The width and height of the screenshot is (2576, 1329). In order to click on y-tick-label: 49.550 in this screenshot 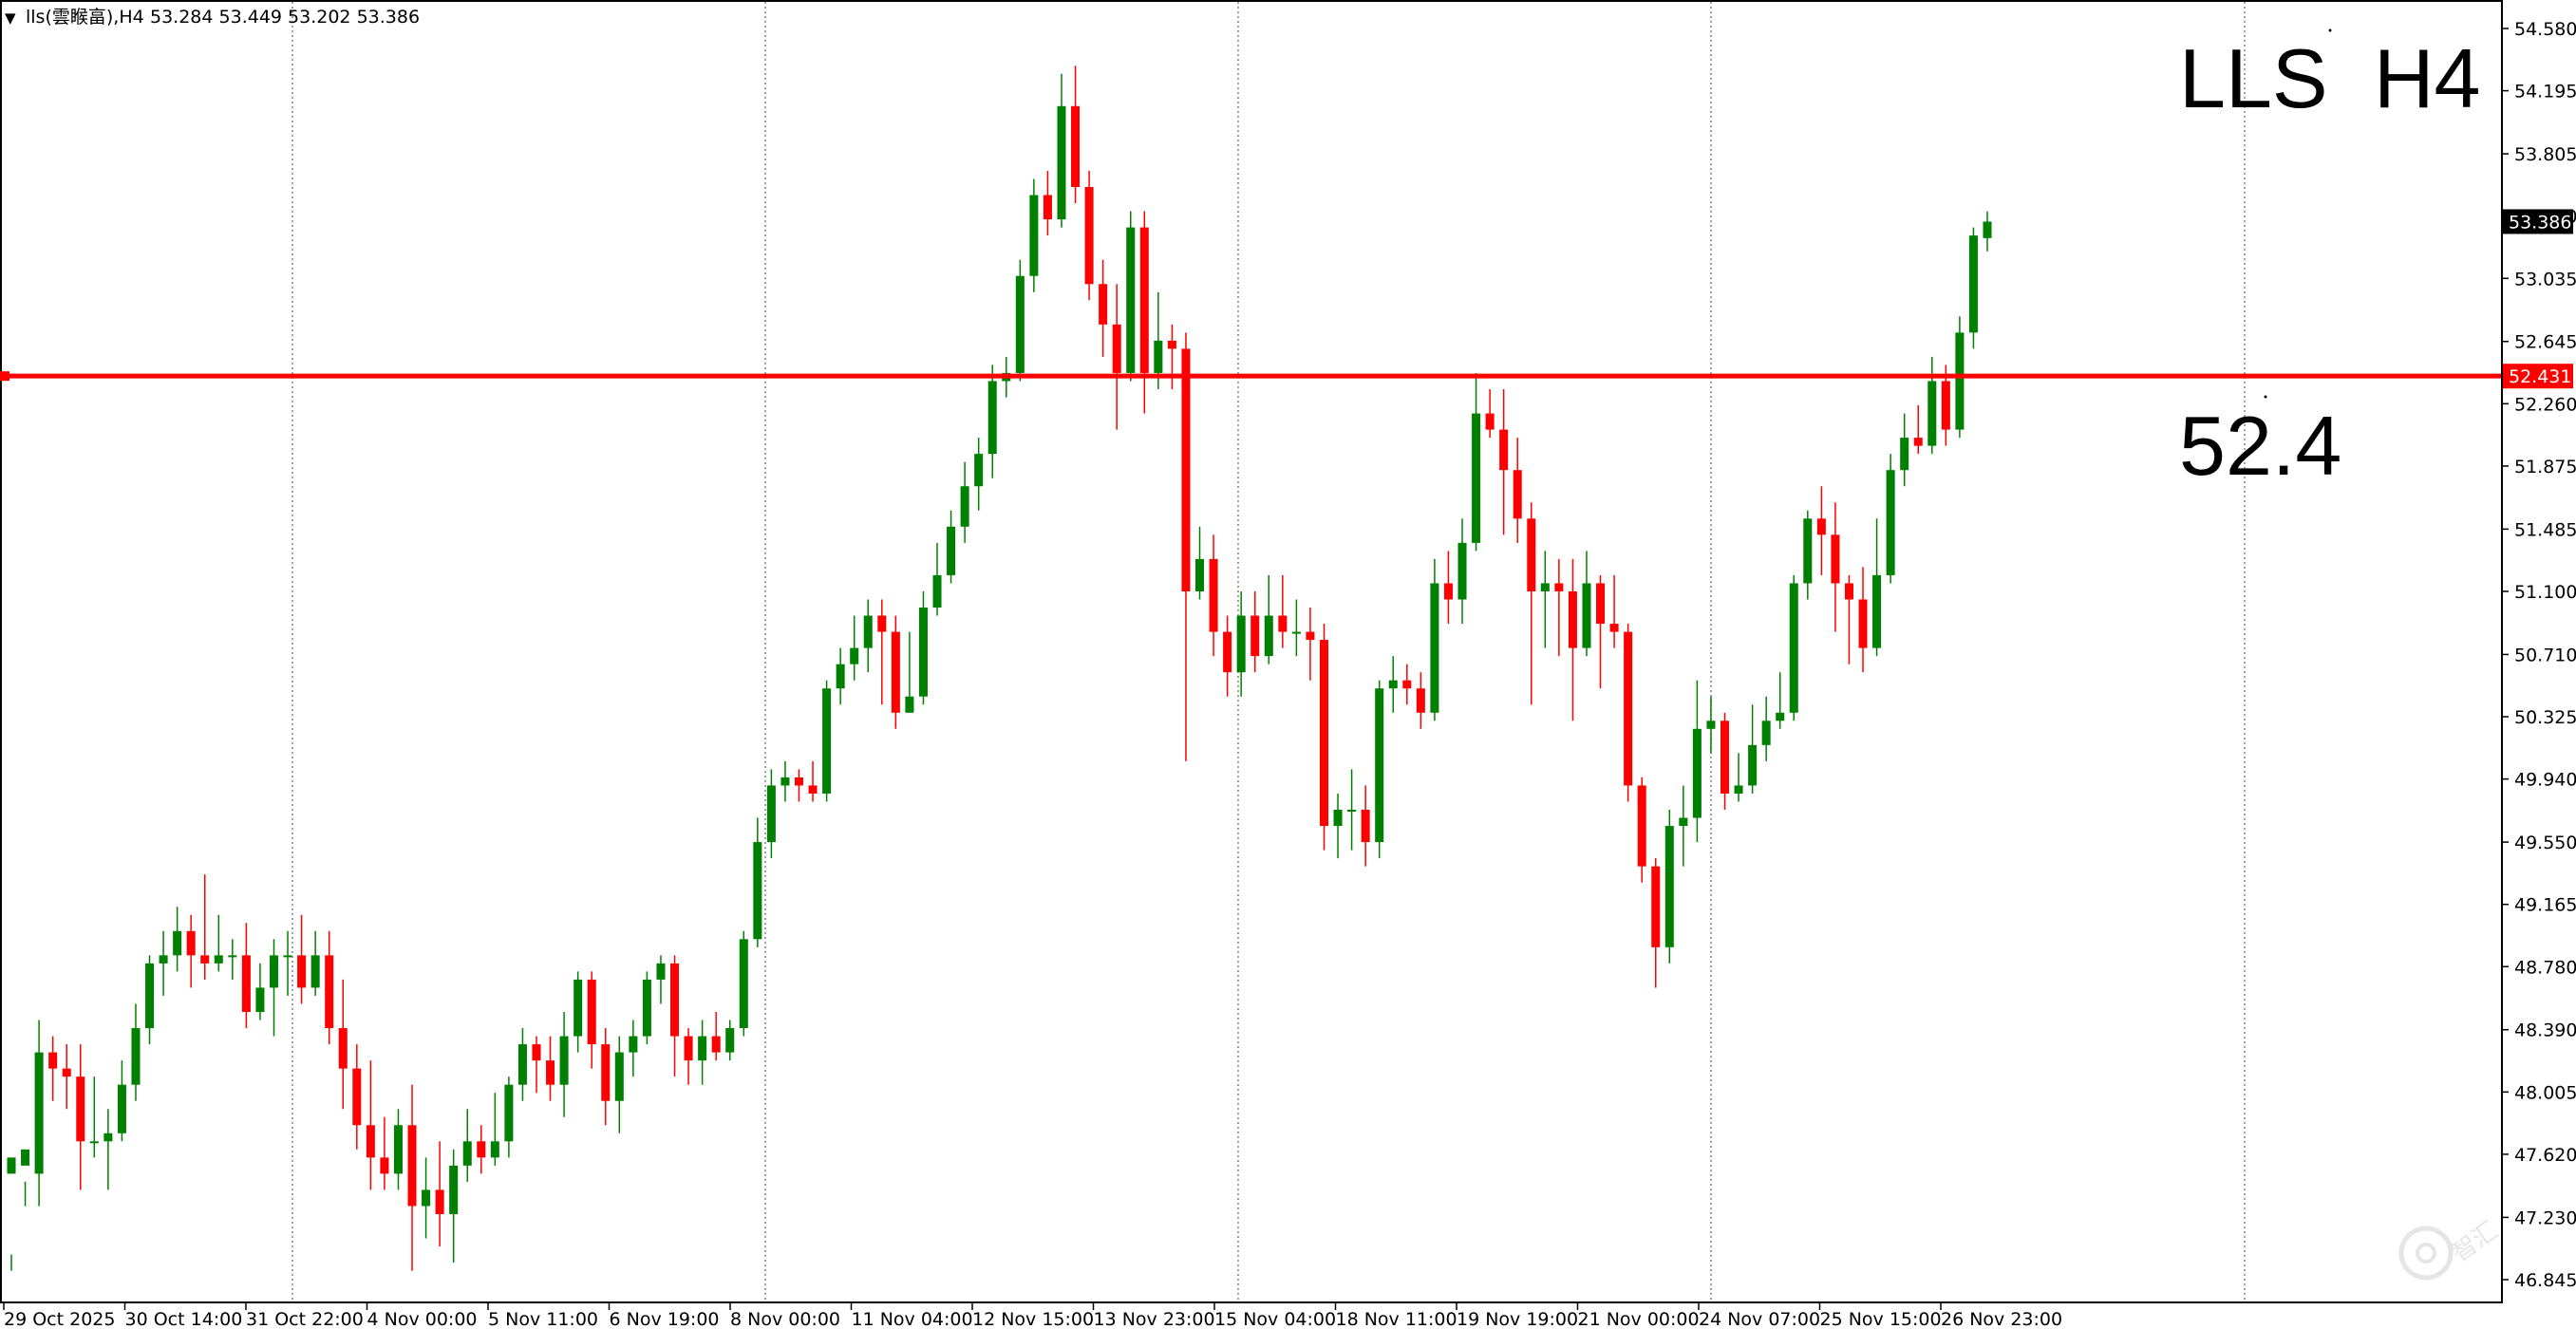, I will do `click(2545, 843)`.